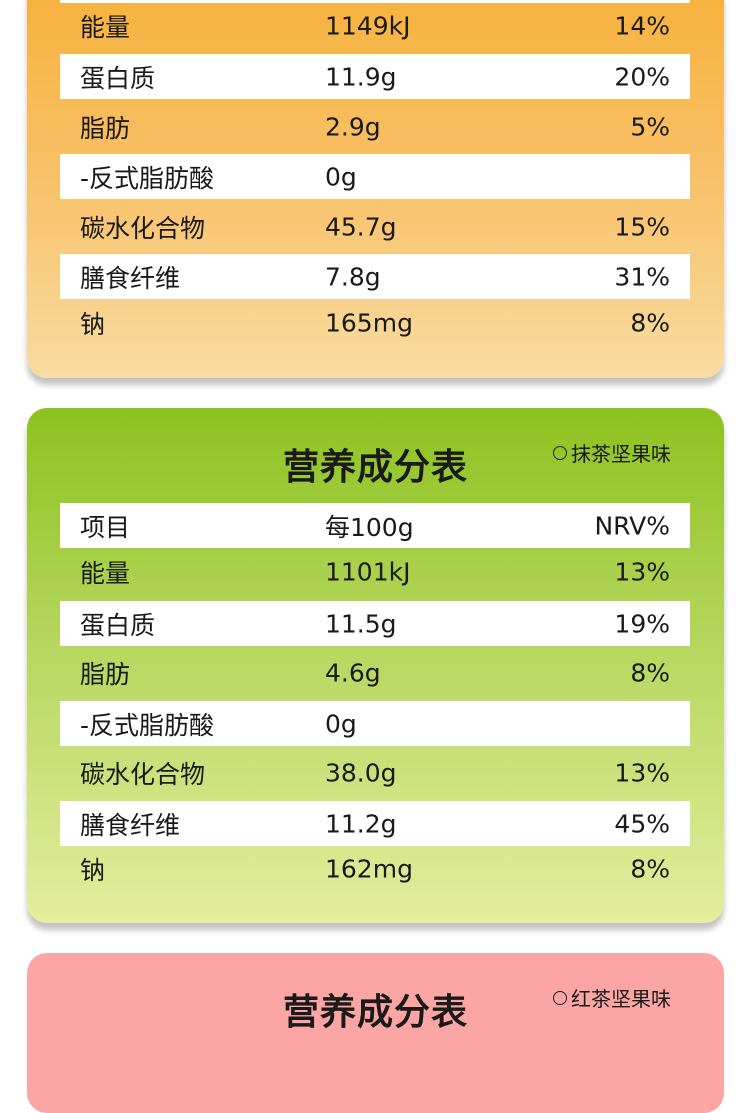 This screenshot has height=1113, width=750. I want to click on table-row: 膳食纤维 7.8g 31%, so click(375, 276).